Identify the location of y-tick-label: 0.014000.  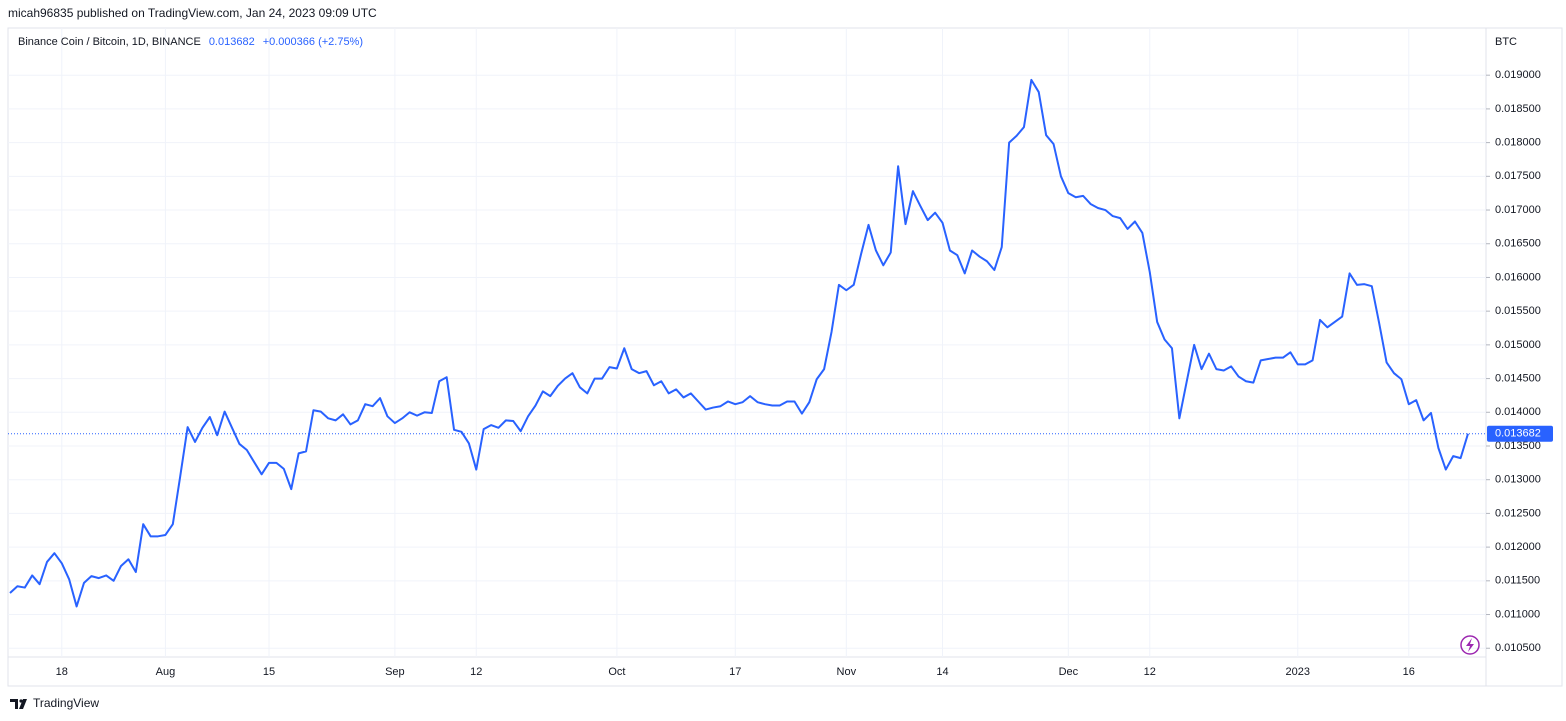
(1518, 412).